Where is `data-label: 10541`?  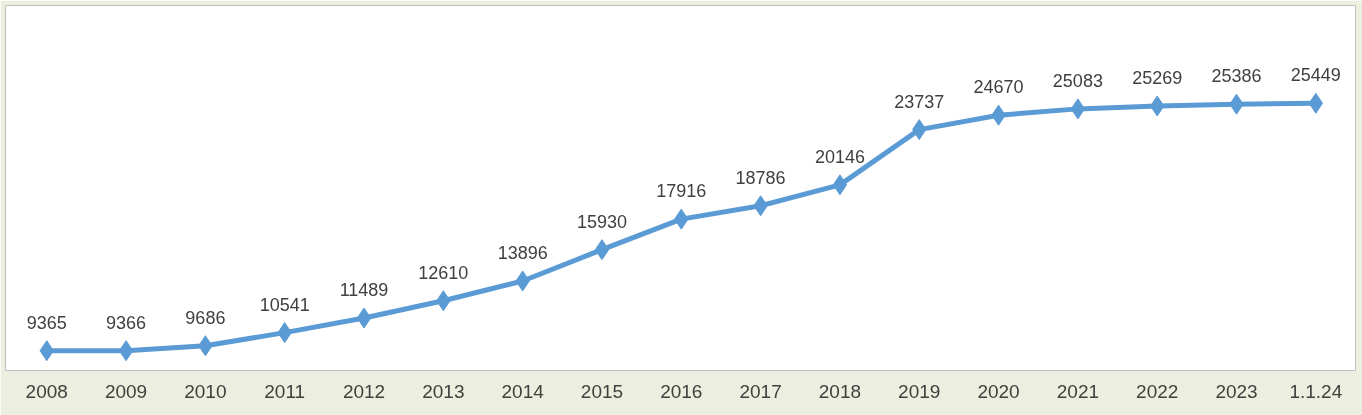 data-label: 10541 is located at coordinates (284, 304).